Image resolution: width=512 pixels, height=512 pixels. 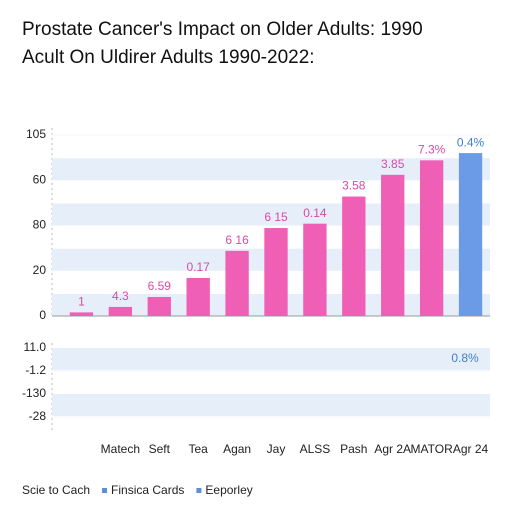 I want to click on x-tick-label: Agr 24, so click(x=471, y=449).